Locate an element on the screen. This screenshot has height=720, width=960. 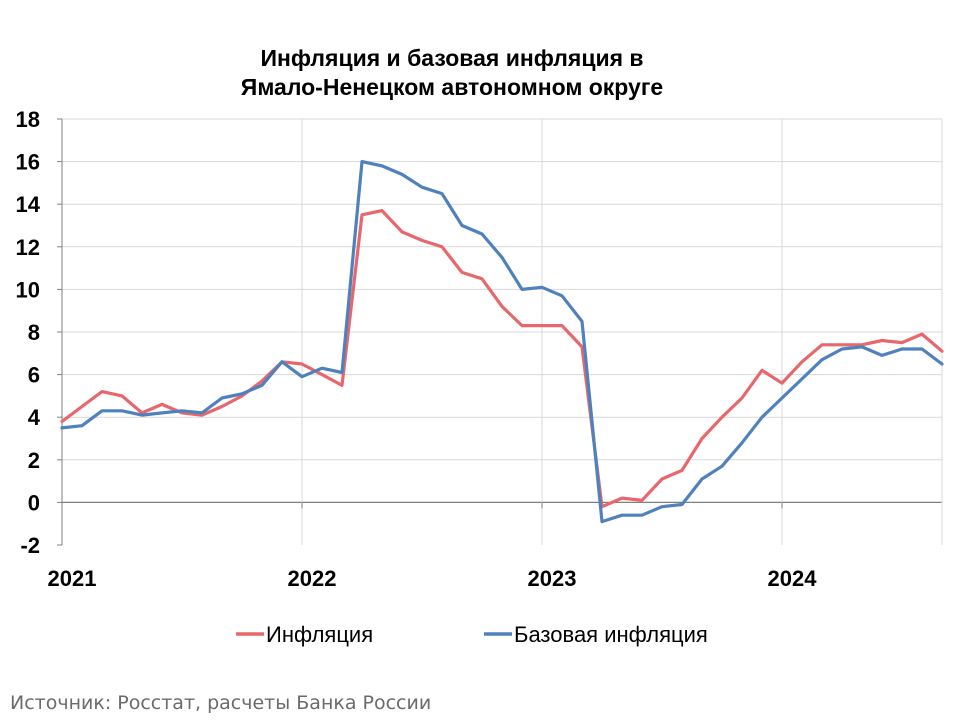
chart-title-line-1: Инфляция и базовая инфляция в is located at coordinates (452, 58).